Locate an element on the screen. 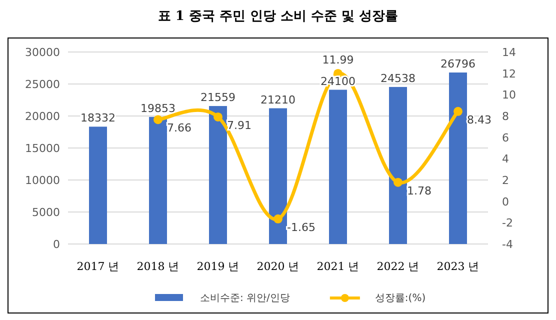  y-tick-label: 30000 is located at coordinates (42, 52).